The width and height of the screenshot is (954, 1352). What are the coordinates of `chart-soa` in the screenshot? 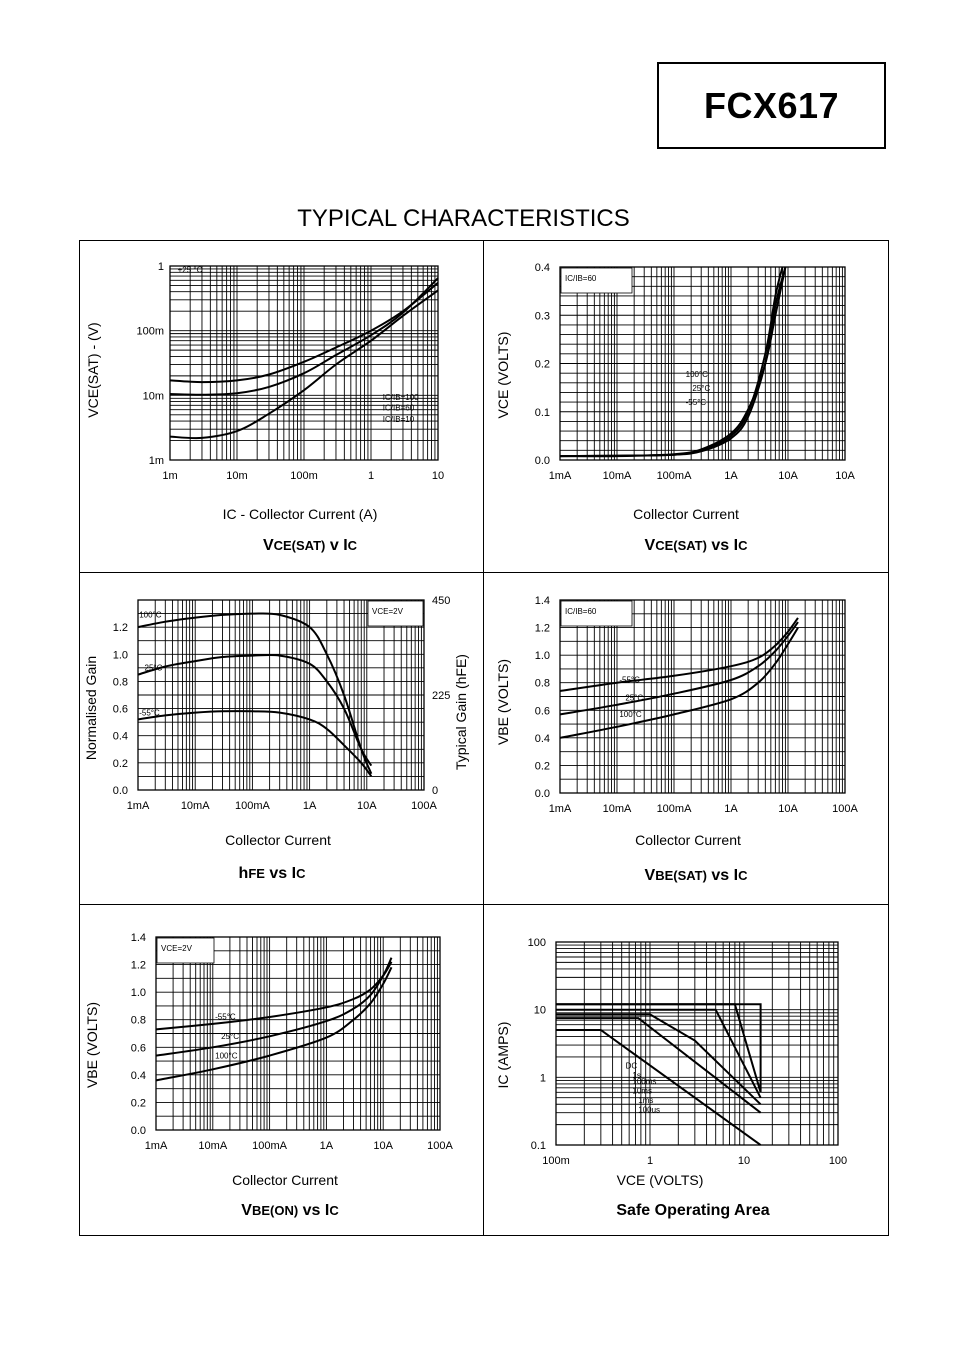 It's located at (697, 1043).